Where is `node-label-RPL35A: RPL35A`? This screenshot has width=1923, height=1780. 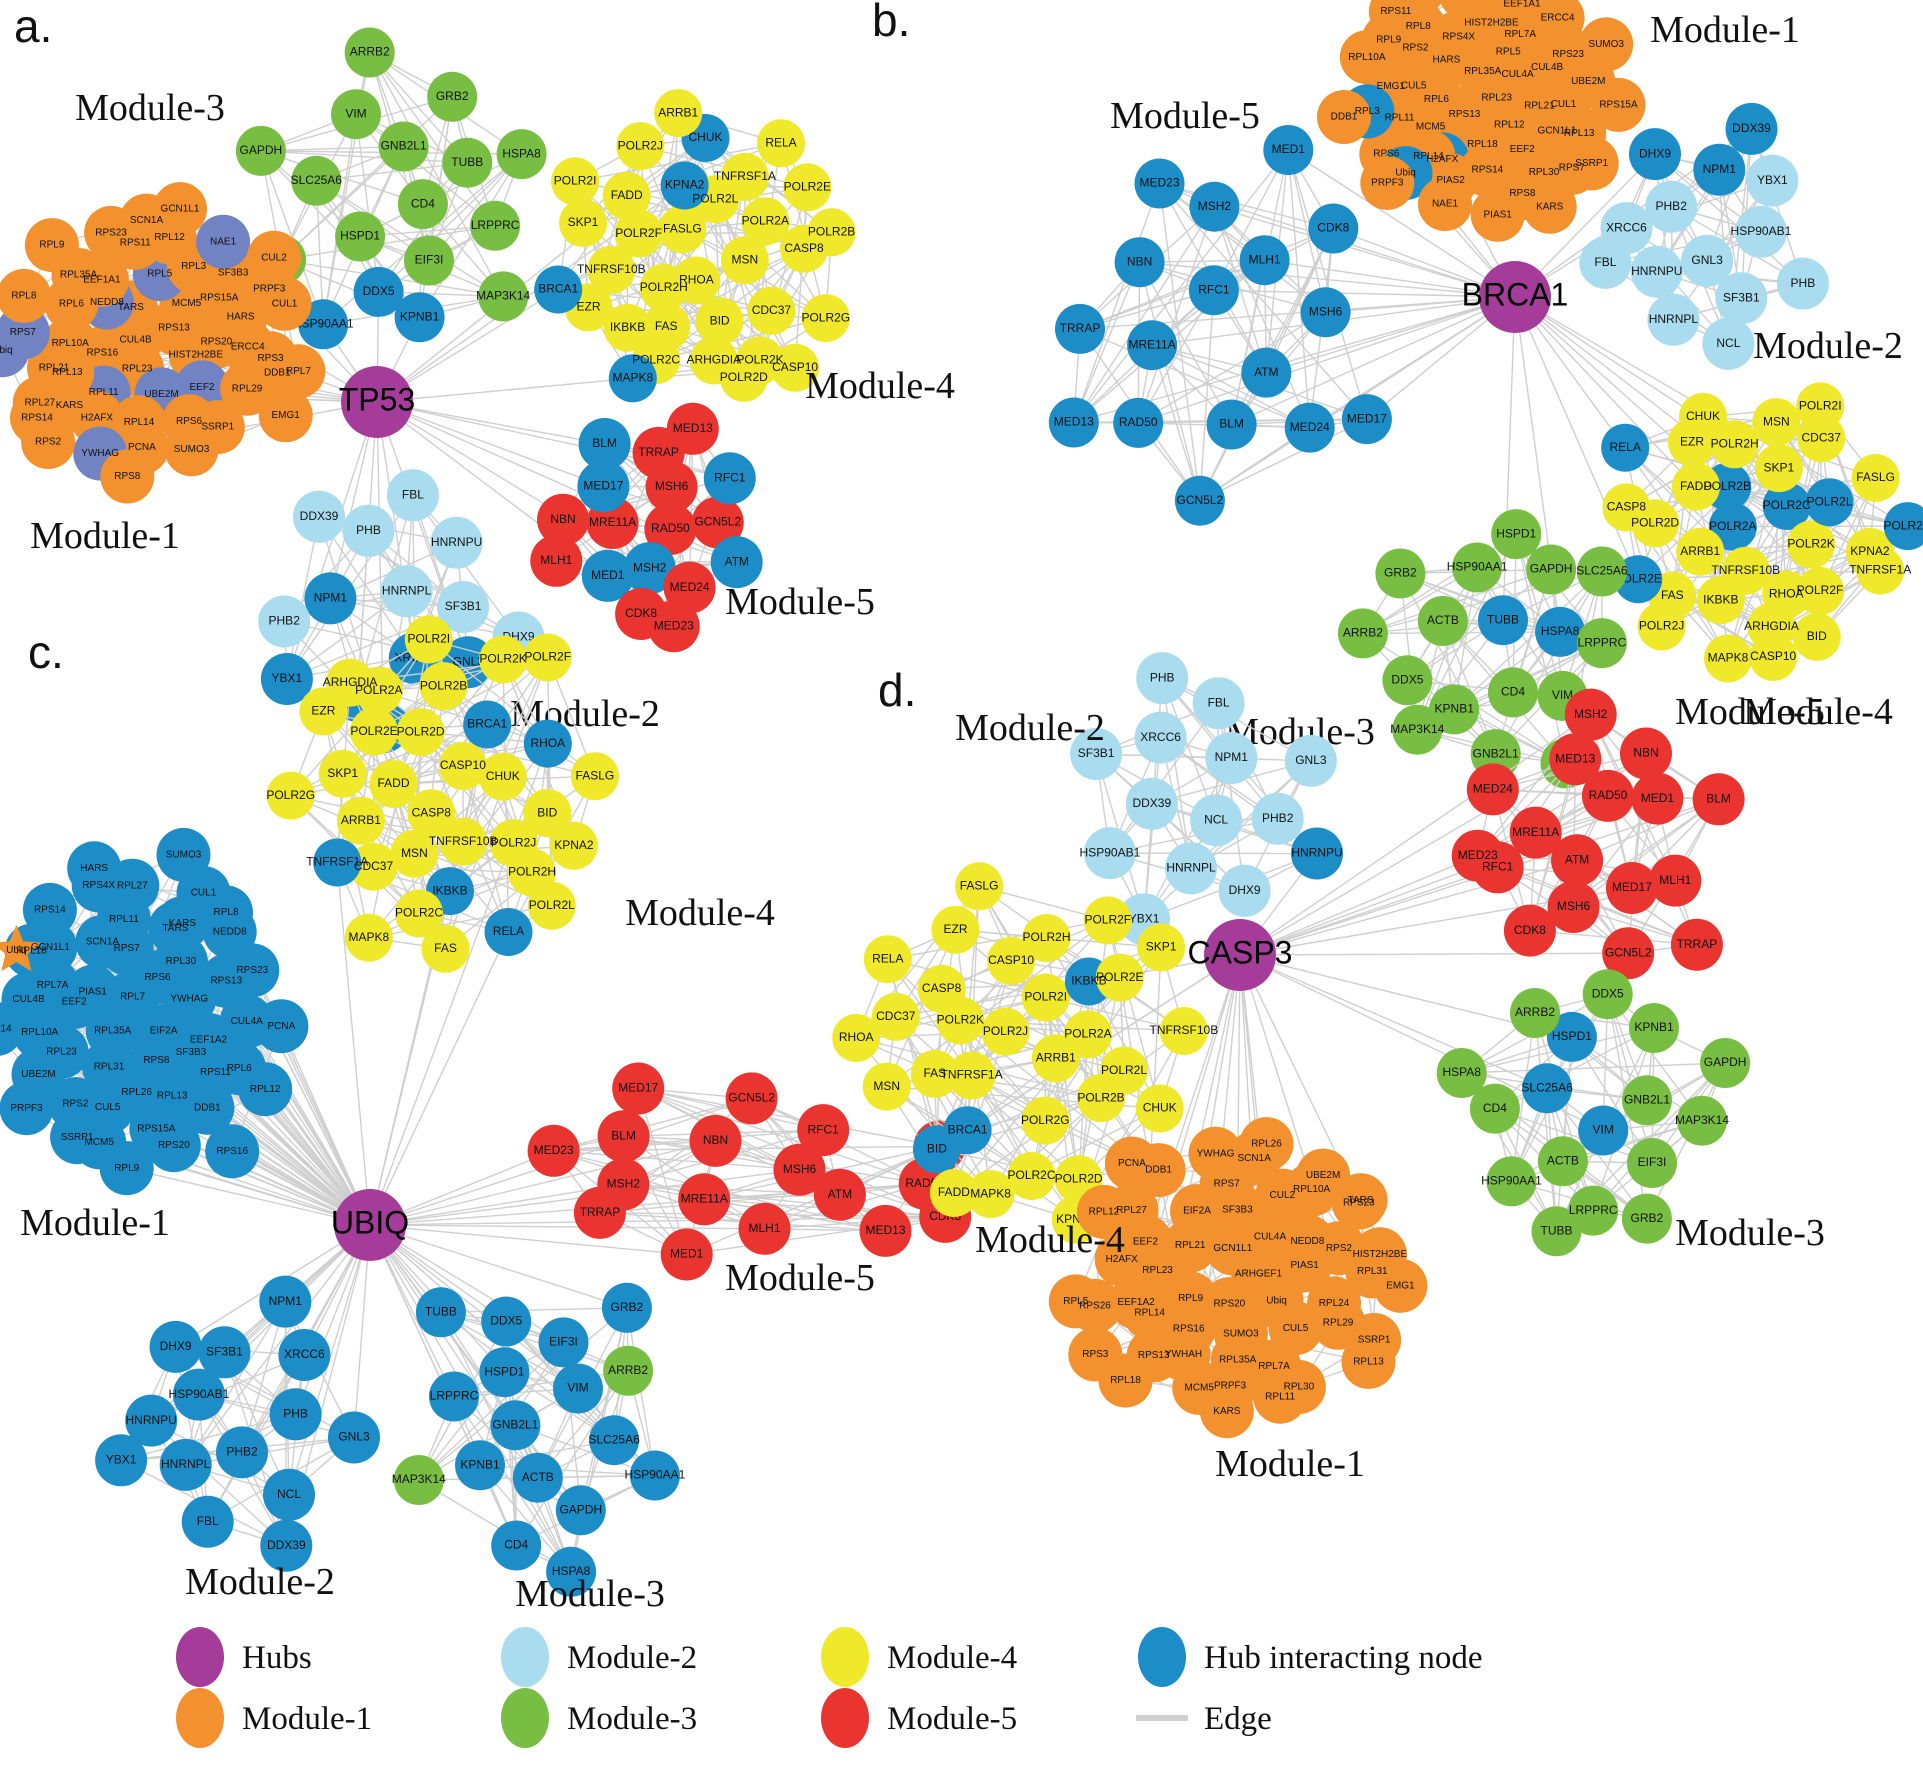 node-label-RPL35A: RPL35A is located at coordinates (113, 1030).